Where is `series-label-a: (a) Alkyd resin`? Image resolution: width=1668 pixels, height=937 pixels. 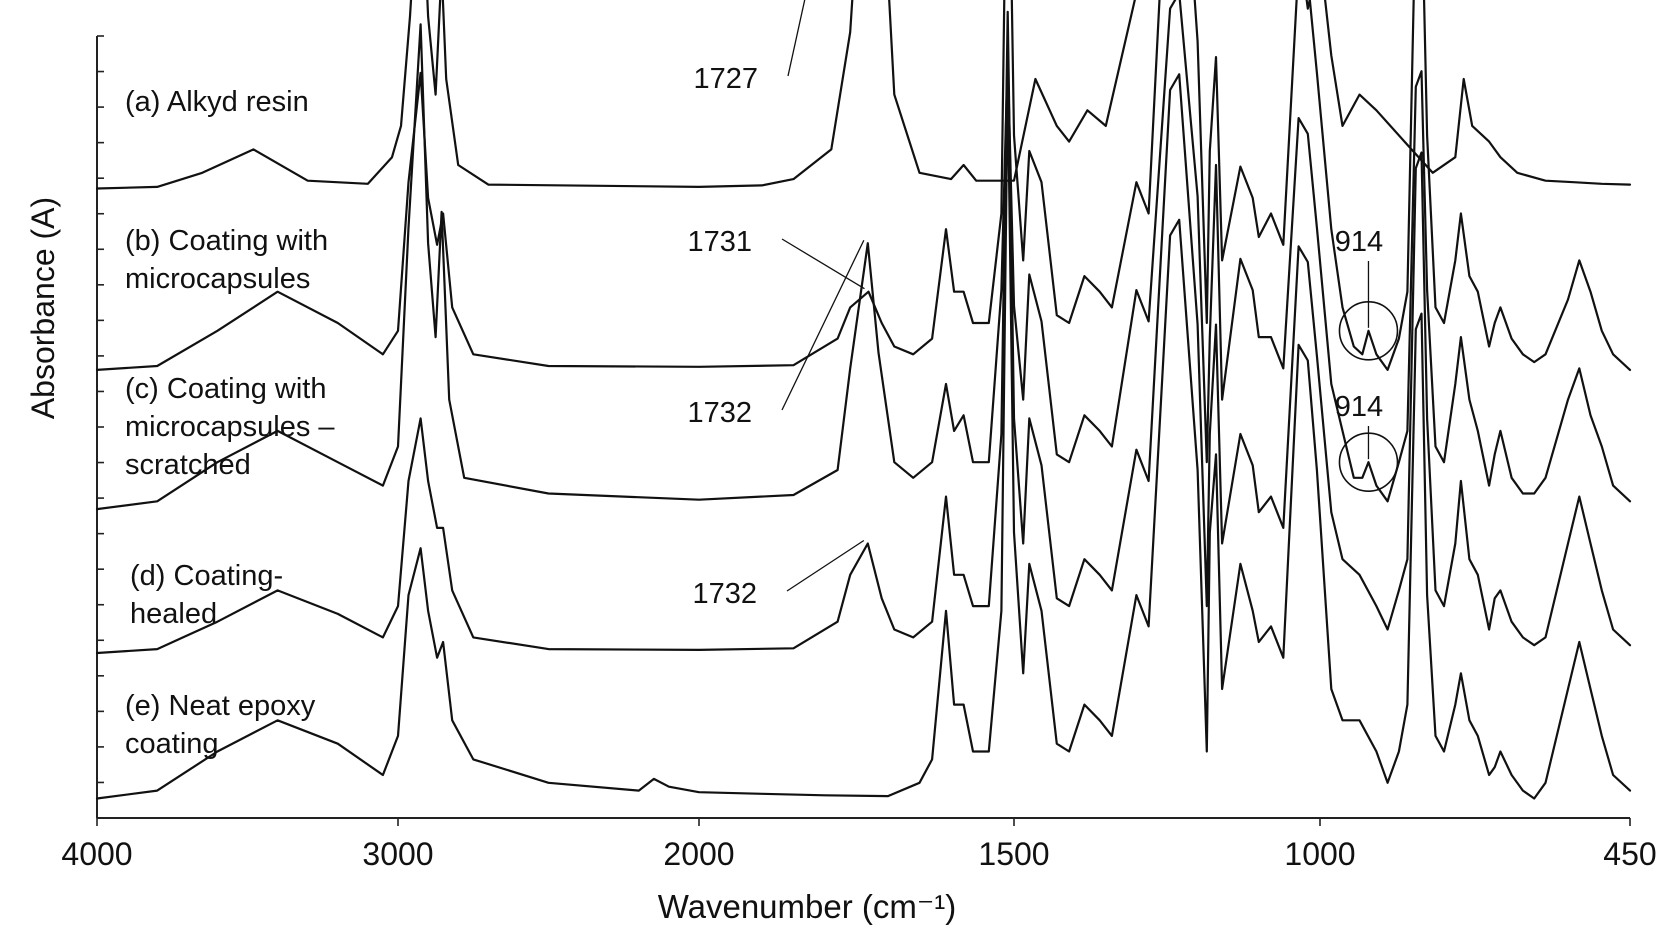
series-label-a: (a) Alkyd resin is located at coordinates (217, 102).